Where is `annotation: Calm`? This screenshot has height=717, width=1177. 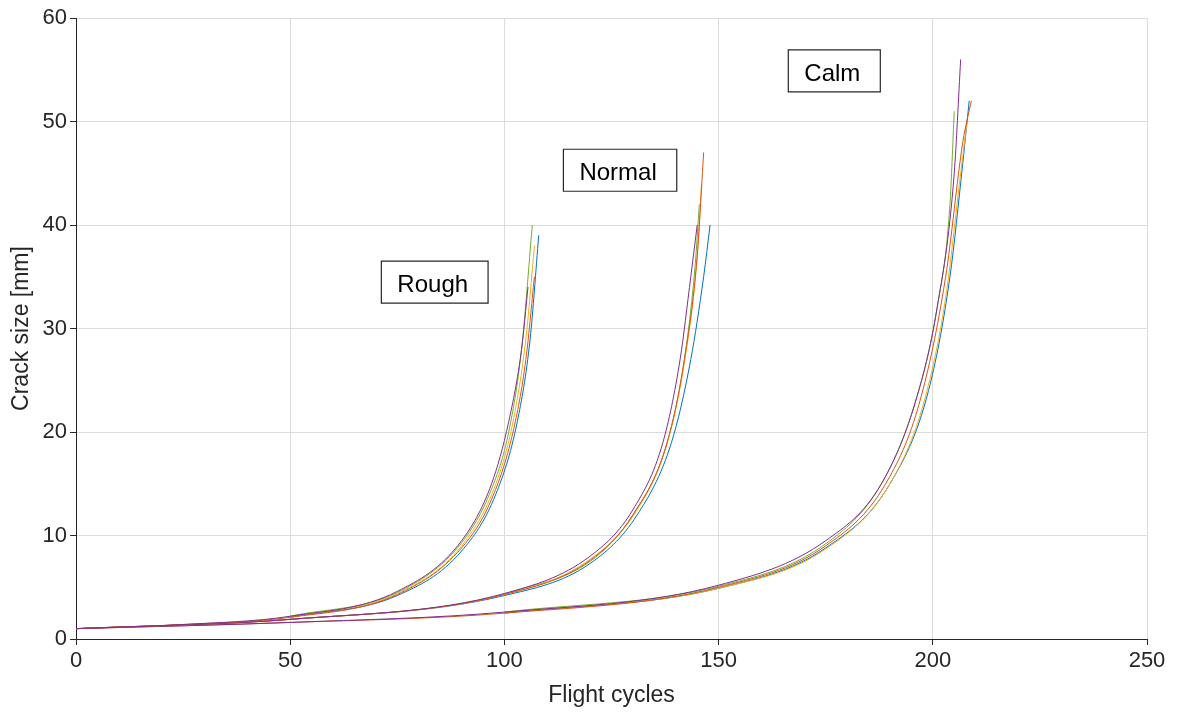 annotation: Calm is located at coordinates (832, 72).